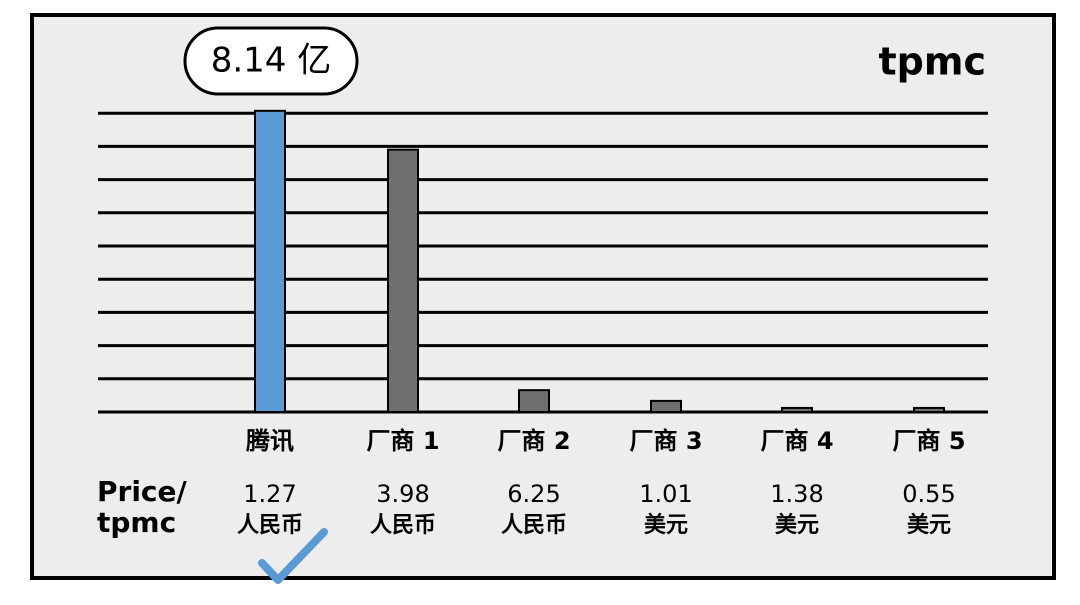  I want to click on chart-title: tpmc, so click(933, 62).